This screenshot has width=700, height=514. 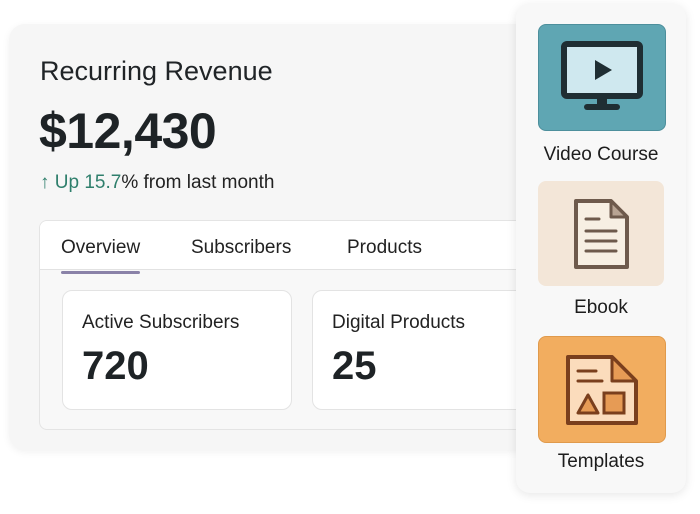 What do you see at coordinates (602, 75) in the screenshot?
I see `monitor-play-icon` at bounding box center [602, 75].